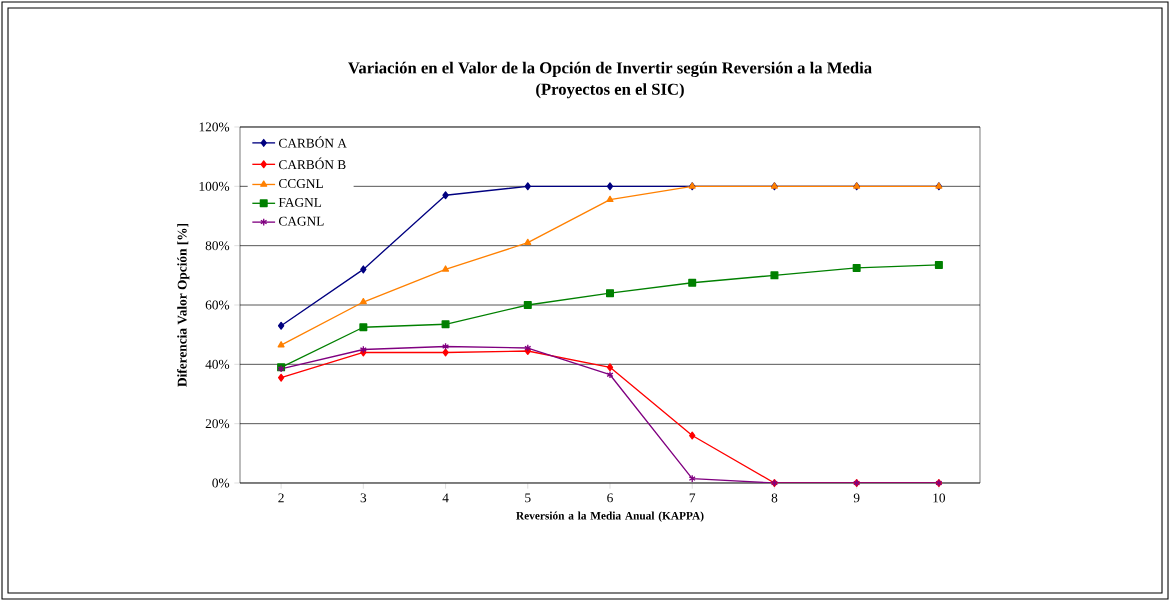  What do you see at coordinates (300, 202) in the screenshot?
I see `legend-label: FAGNL` at bounding box center [300, 202].